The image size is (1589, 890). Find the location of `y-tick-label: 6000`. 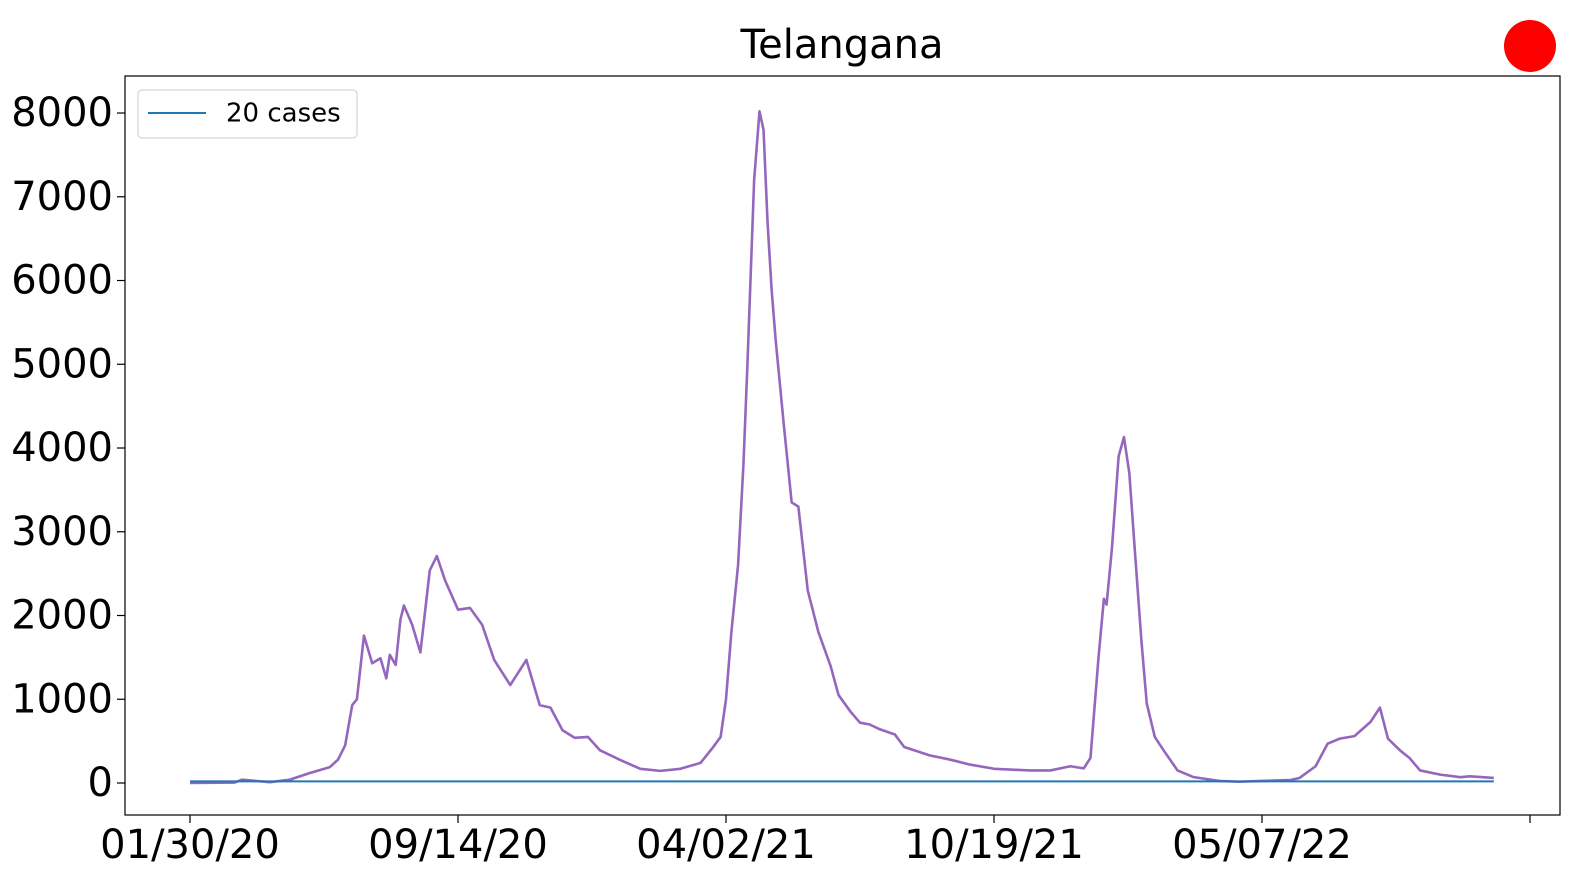

y-tick-label: 6000 is located at coordinates (62, 281).